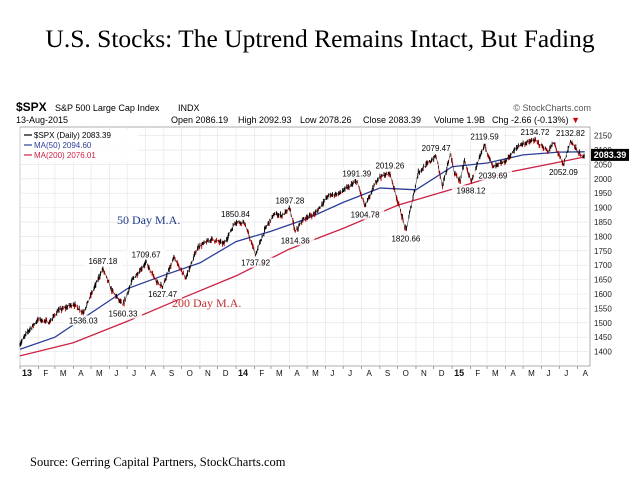 Image resolution: width=640 pixels, height=480 pixels. I want to click on svg-text: Low 2078.26, so click(326, 120).